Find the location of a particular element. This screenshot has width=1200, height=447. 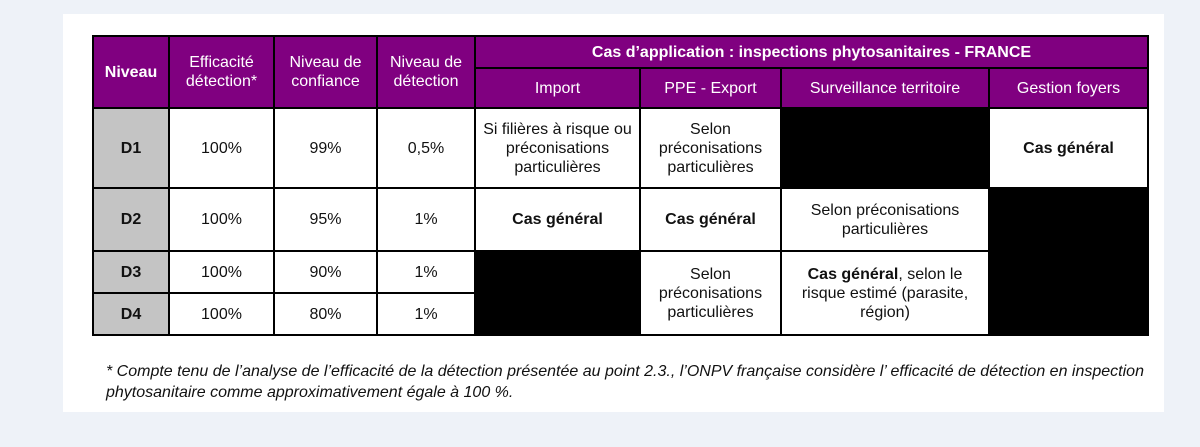

import-blocked-cell is located at coordinates (557, 293).